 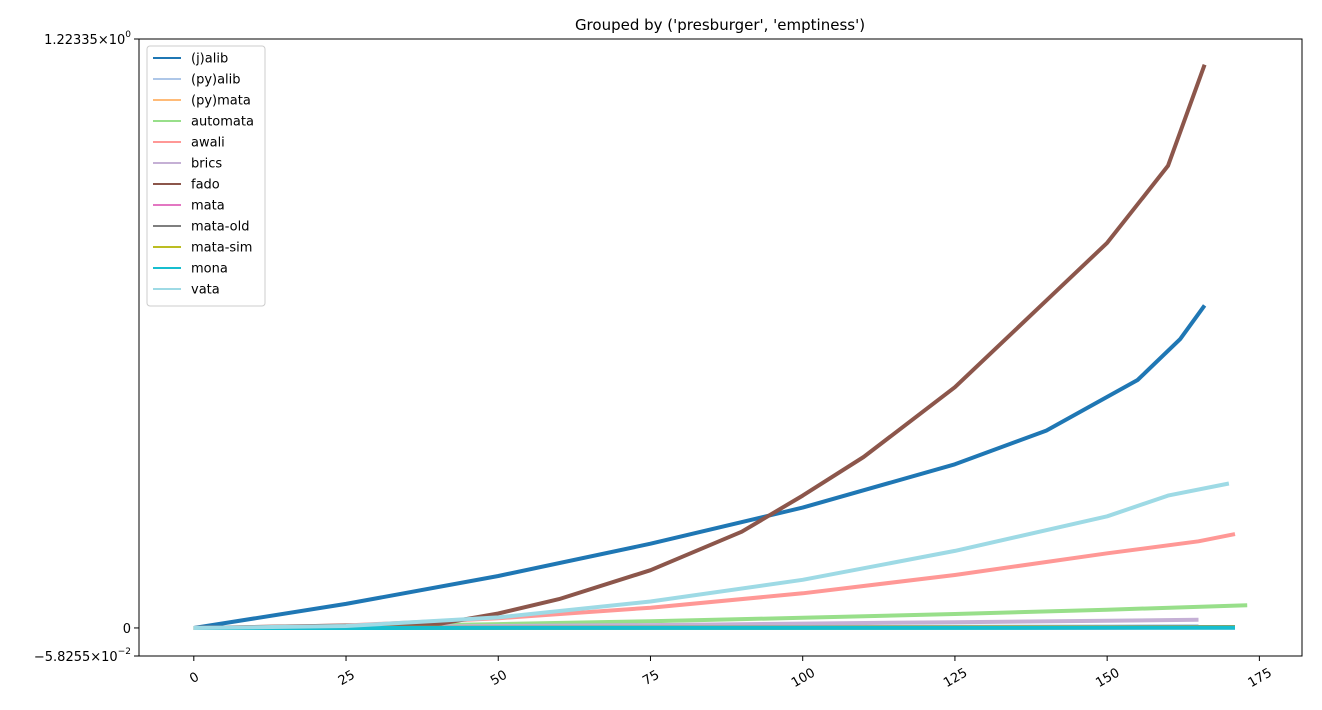 I want to click on legend-label: (py)mata, so click(x=221, y=101).